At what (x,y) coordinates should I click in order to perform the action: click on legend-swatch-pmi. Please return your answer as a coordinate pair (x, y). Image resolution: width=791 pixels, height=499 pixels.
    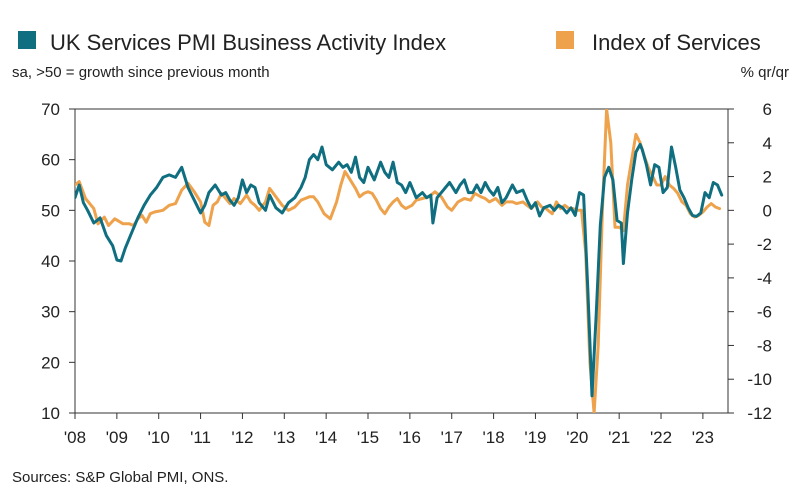
    Looking at the image, I should click on (27, 40).